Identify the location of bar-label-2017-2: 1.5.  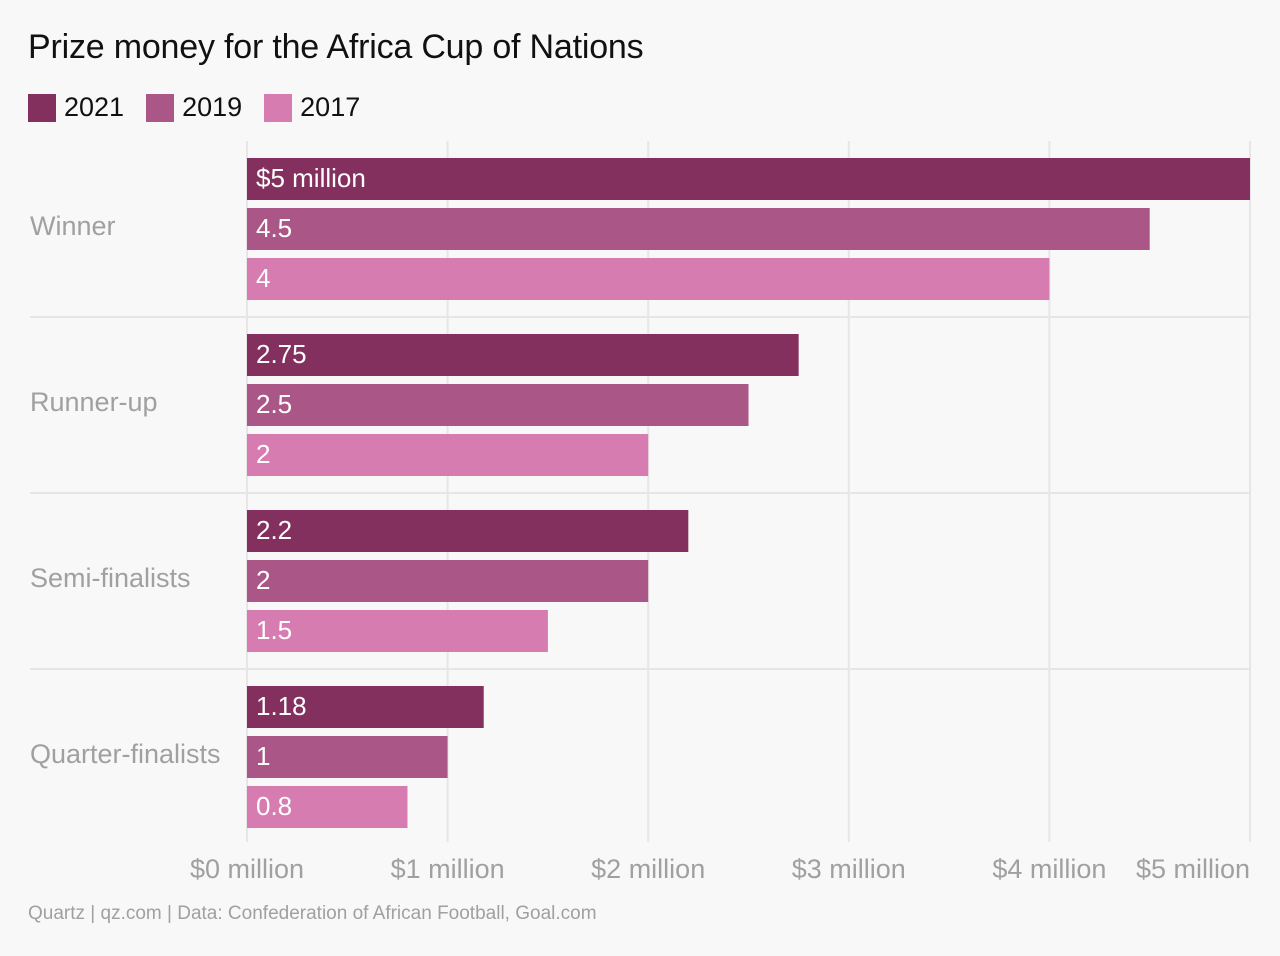
(274, 630).